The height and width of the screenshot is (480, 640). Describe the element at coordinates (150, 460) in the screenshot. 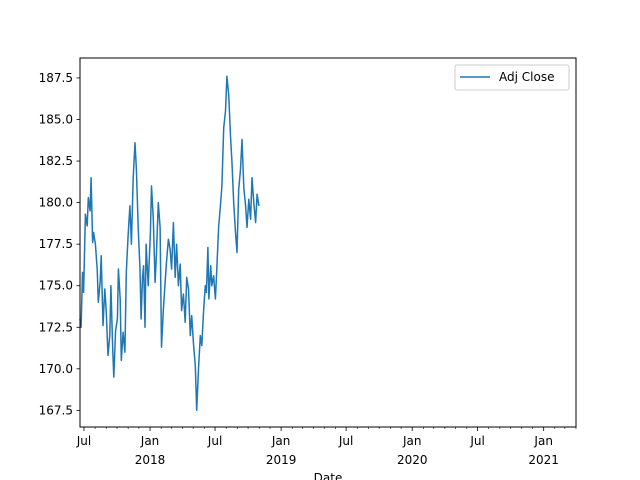

I see `x-tick-year-label: 2018` at that location.